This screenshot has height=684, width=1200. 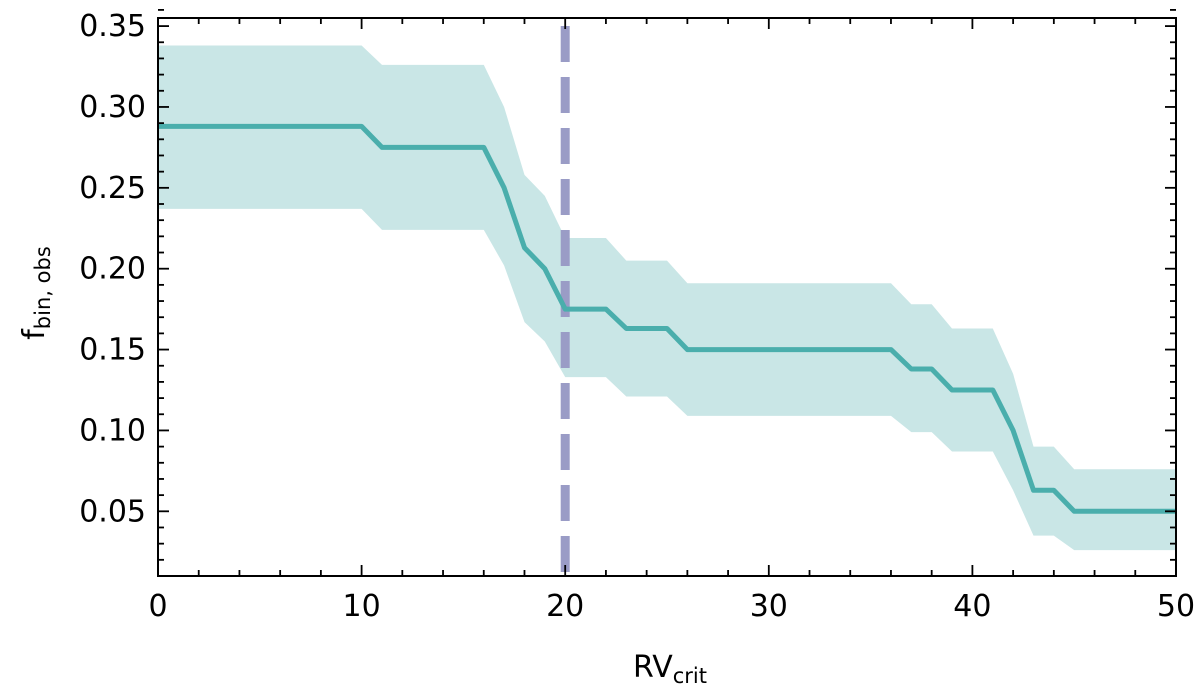 I want to click on y-tick-labels: 0.05 0.10 0.15 0.20 0.25 0.30 0.35, so click(x=112, y=269).